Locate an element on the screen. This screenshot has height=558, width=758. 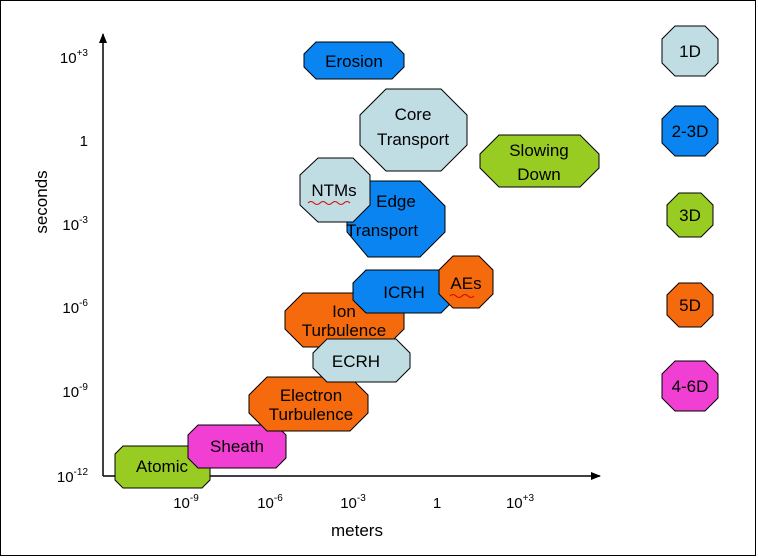
y-tick-label: 10+3 is located at coordinates (74, 57).